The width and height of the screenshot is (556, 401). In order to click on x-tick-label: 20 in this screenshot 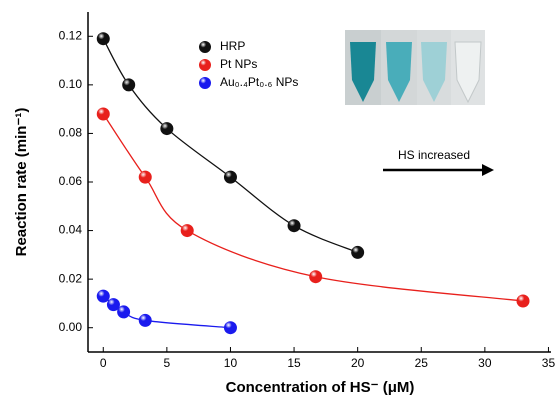, I will do `click(358, 363)`.